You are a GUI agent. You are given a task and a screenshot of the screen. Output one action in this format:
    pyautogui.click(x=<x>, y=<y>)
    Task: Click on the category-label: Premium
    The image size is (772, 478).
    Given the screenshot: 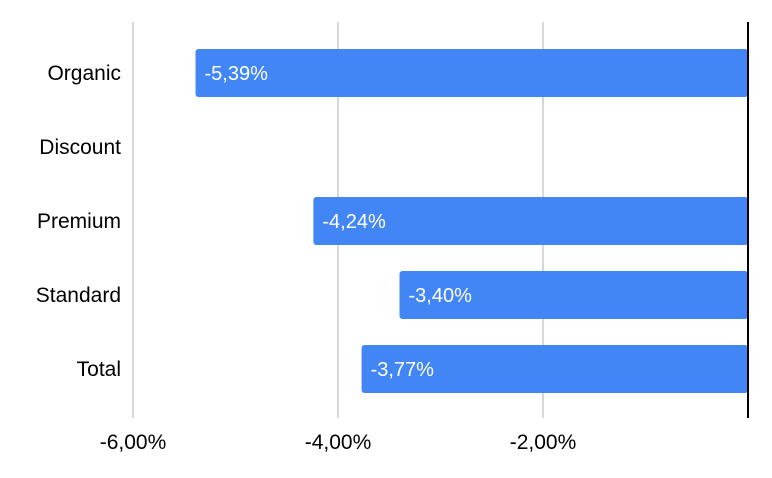 What is the action you would take?
    pyautogui.click(x=79, y=221)
    